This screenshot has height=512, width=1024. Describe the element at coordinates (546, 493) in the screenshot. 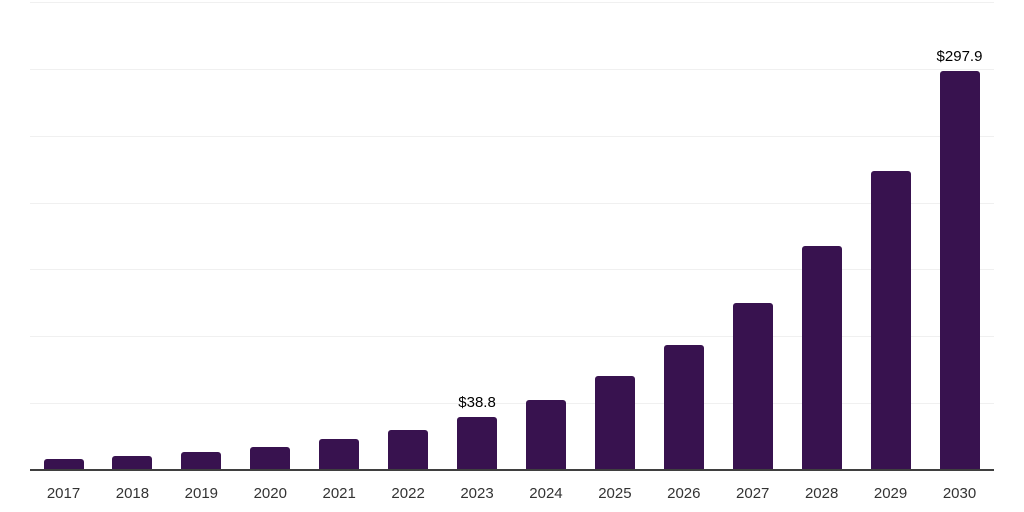

I see `x-axis-label-2024: 2024` at that location.